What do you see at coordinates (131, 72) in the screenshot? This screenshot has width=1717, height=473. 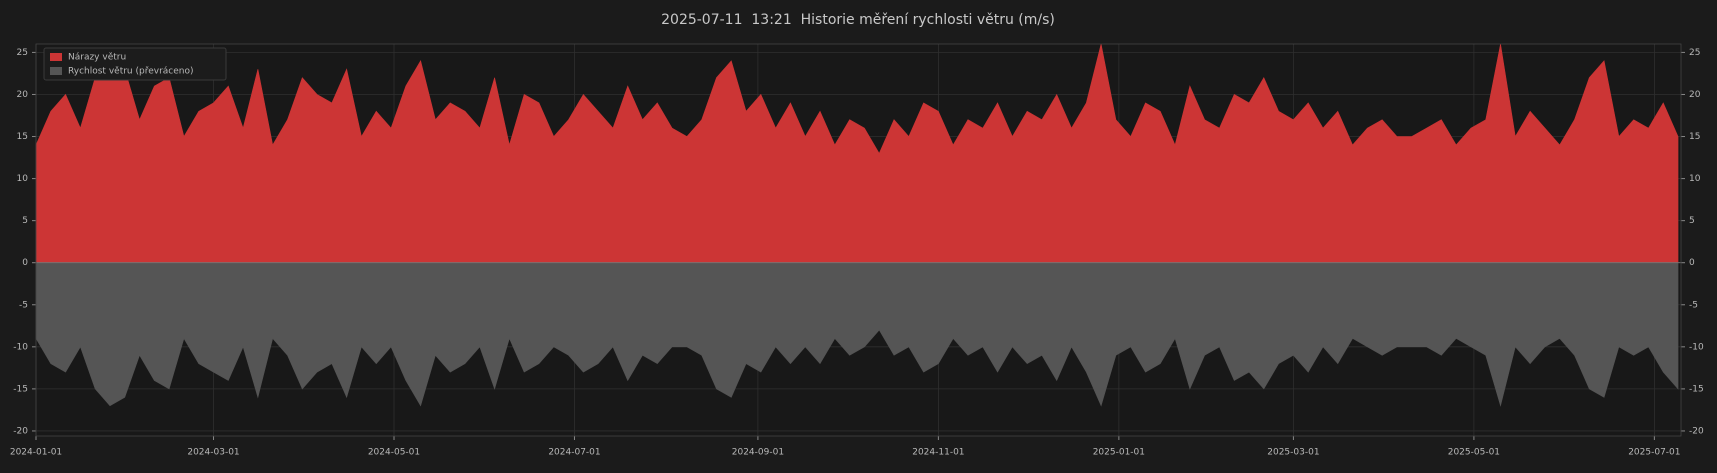 I see `legend-label: Rychlost větru (převráceno)` at bounding box center [131, 72].